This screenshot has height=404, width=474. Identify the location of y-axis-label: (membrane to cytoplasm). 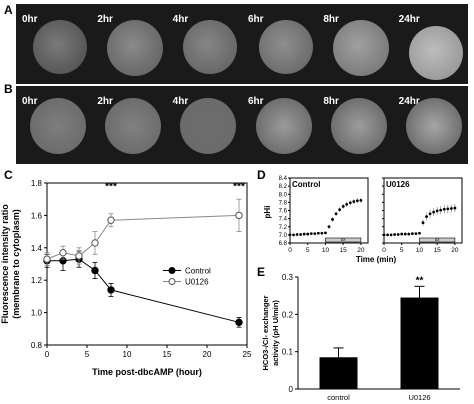
(16, 264).